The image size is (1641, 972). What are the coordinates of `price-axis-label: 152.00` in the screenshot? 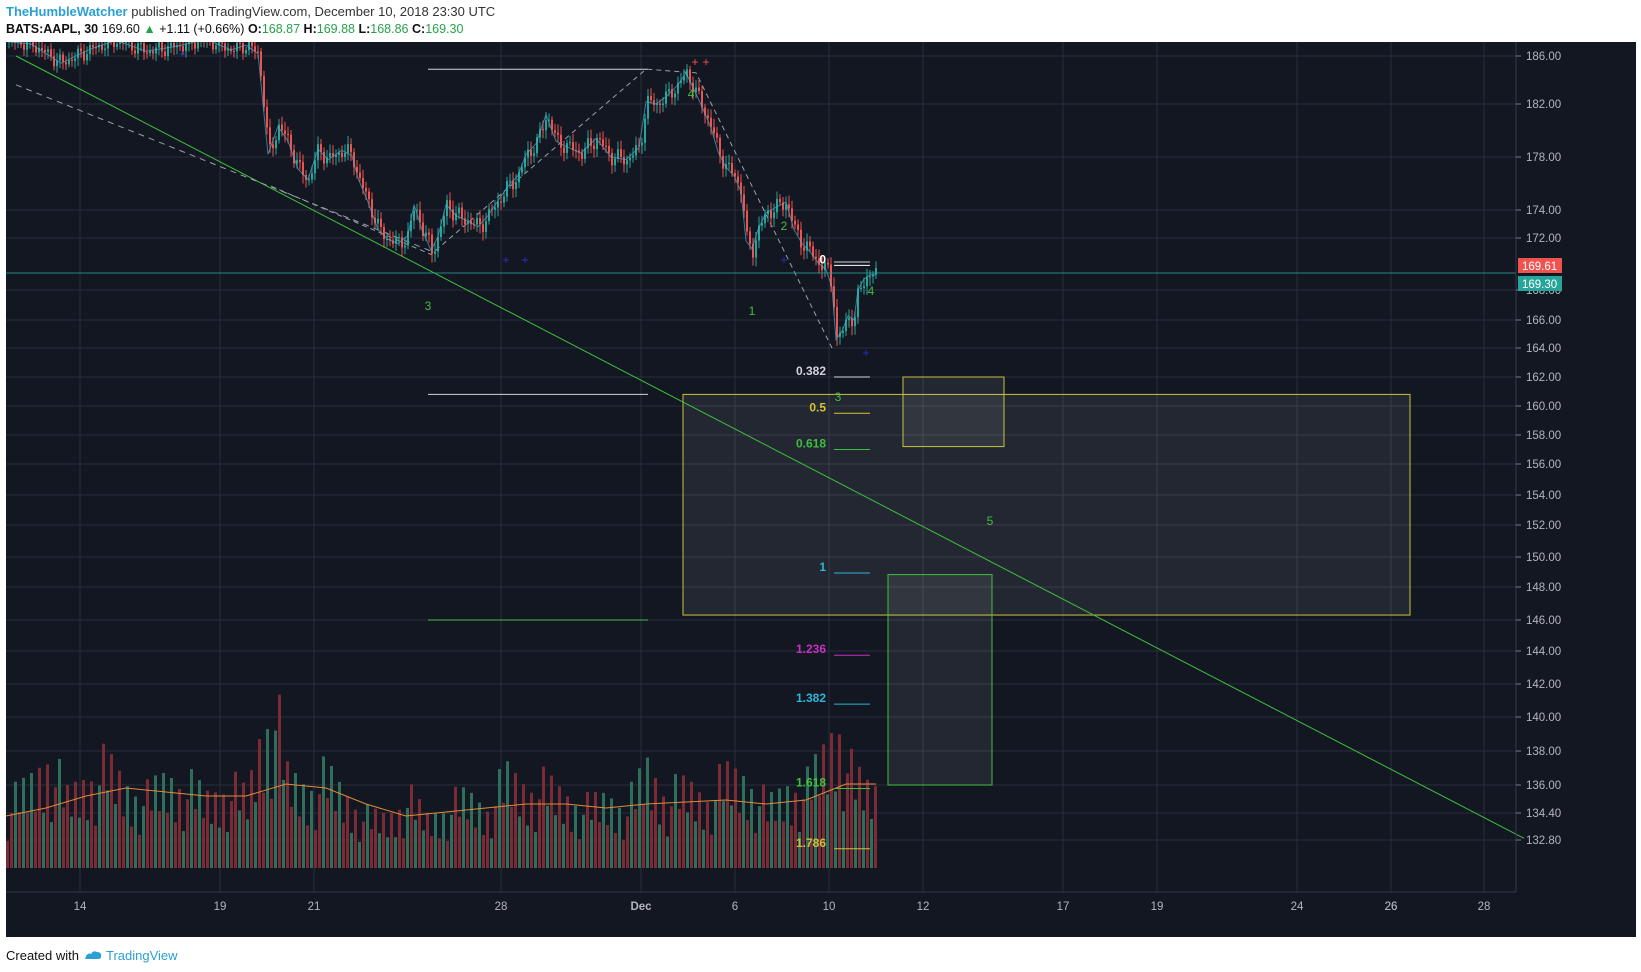 It's located at (1543, 526).